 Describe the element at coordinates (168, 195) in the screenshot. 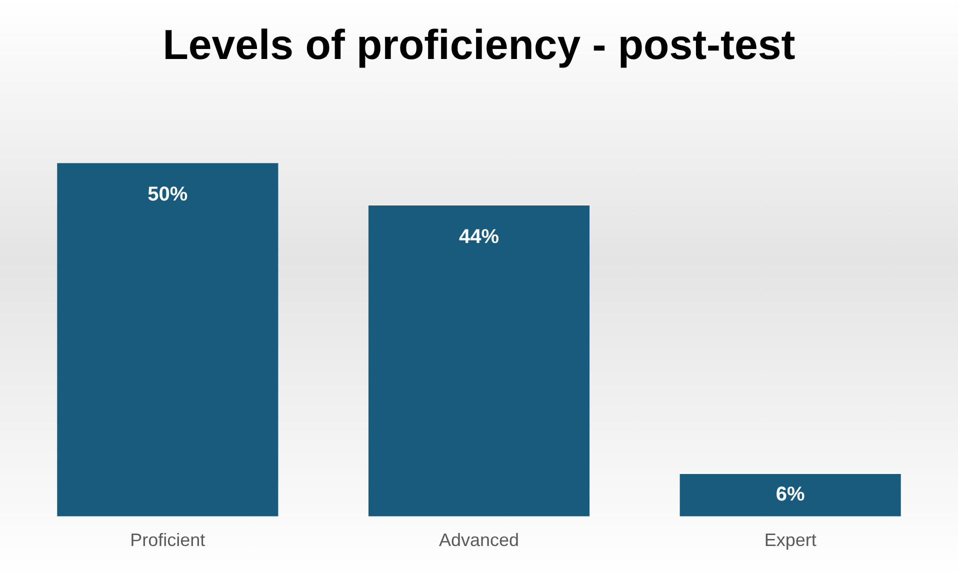

I see `data-label: 50%` at that location.